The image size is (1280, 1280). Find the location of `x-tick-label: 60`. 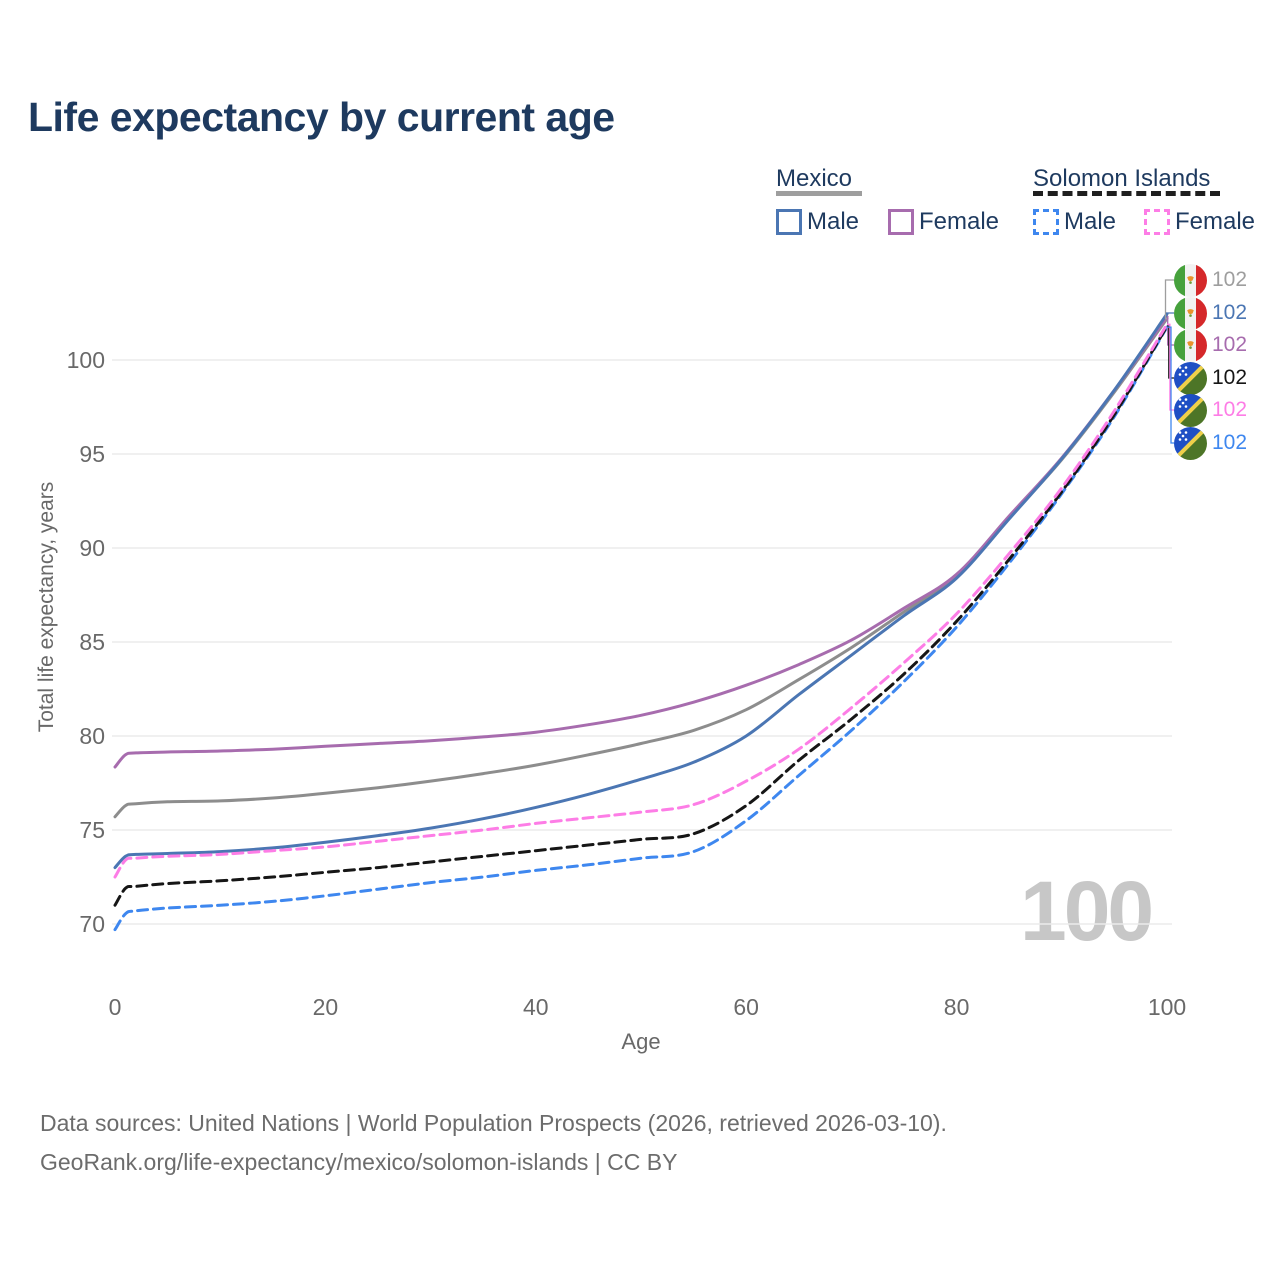

x-tick-label: 60 is located at coordinates (746, 1007).